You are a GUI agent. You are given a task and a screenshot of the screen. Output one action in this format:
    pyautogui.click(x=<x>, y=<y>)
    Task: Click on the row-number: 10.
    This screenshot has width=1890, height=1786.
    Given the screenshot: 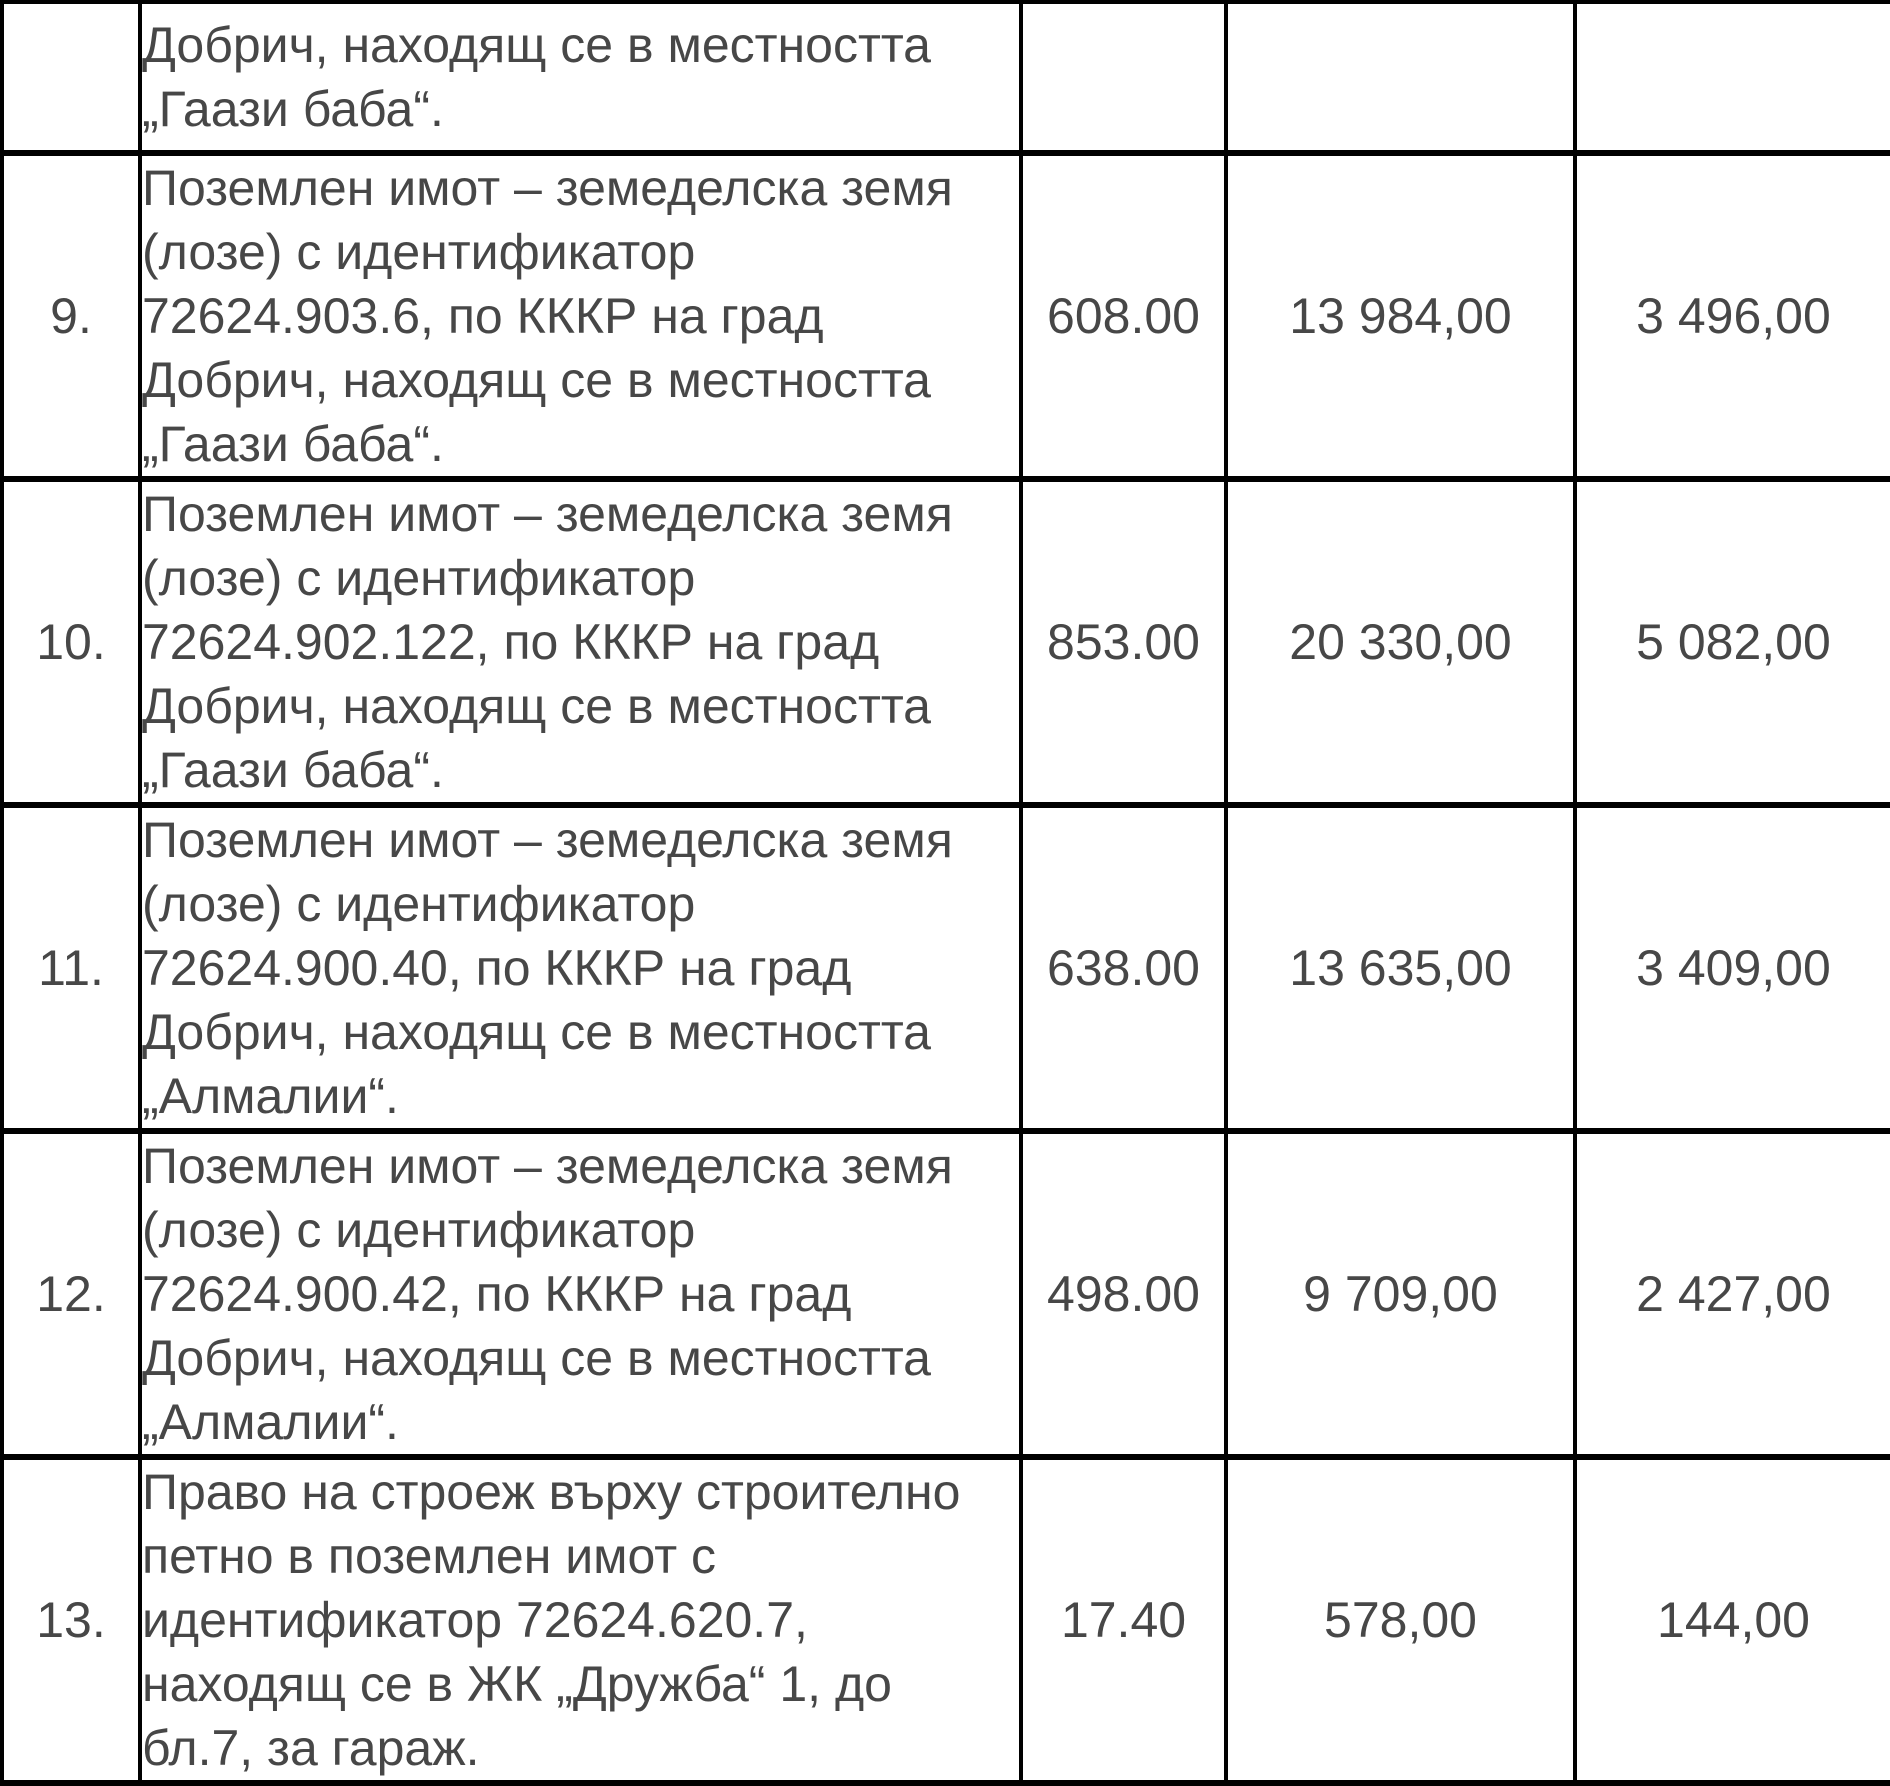 What is the action you would take?
    pyautogui.click(x=71, y=642)
    